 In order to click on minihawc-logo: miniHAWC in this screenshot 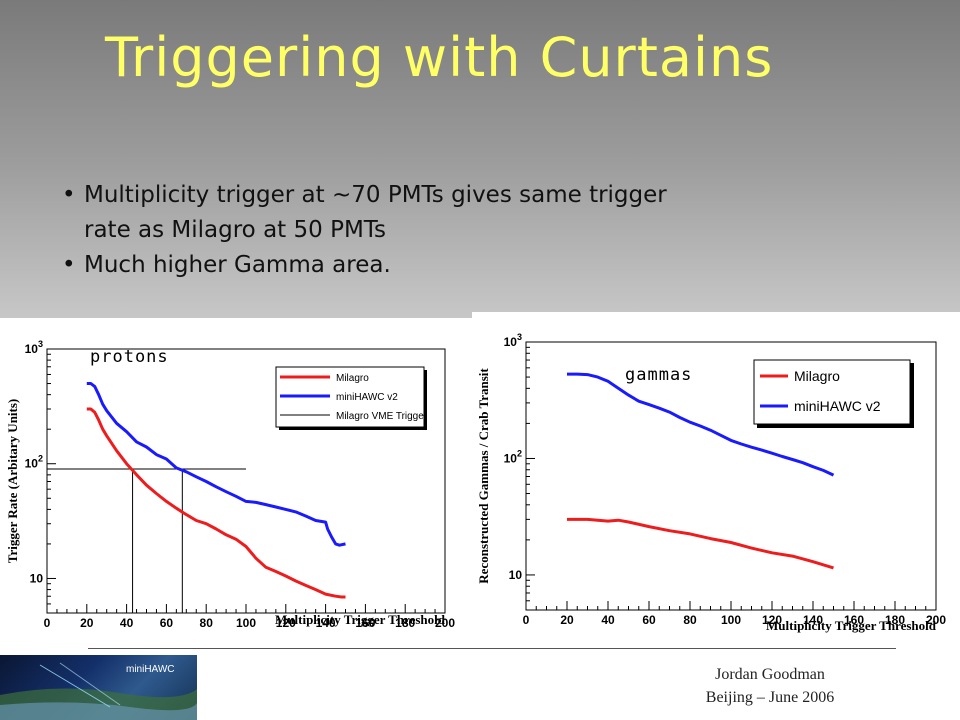, I will do `click(98, 687)`.